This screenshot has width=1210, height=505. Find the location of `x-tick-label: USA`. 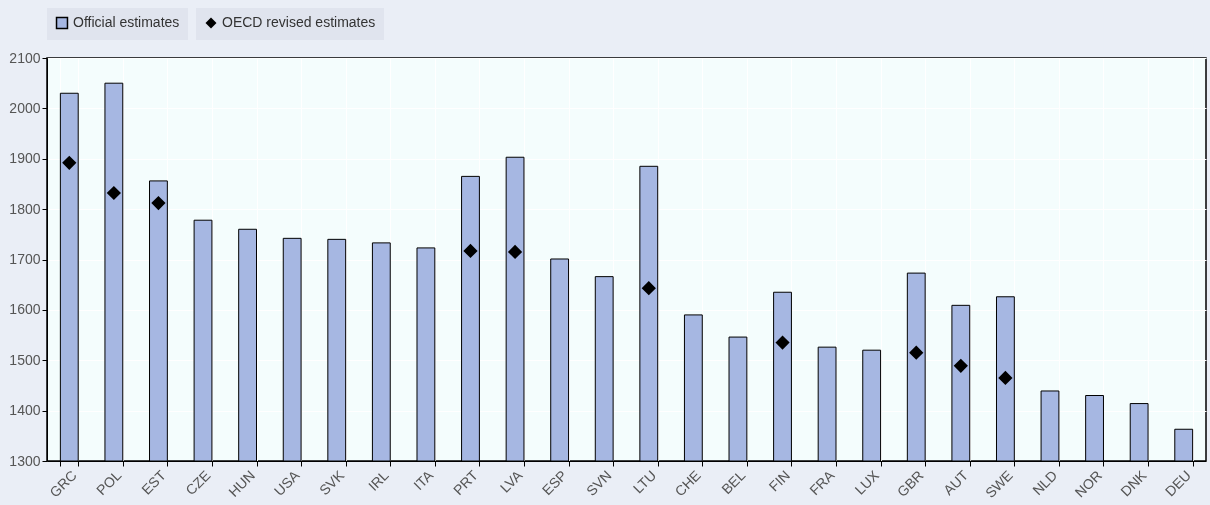

x-tick-label: USA is located at coordinates (287, 482).